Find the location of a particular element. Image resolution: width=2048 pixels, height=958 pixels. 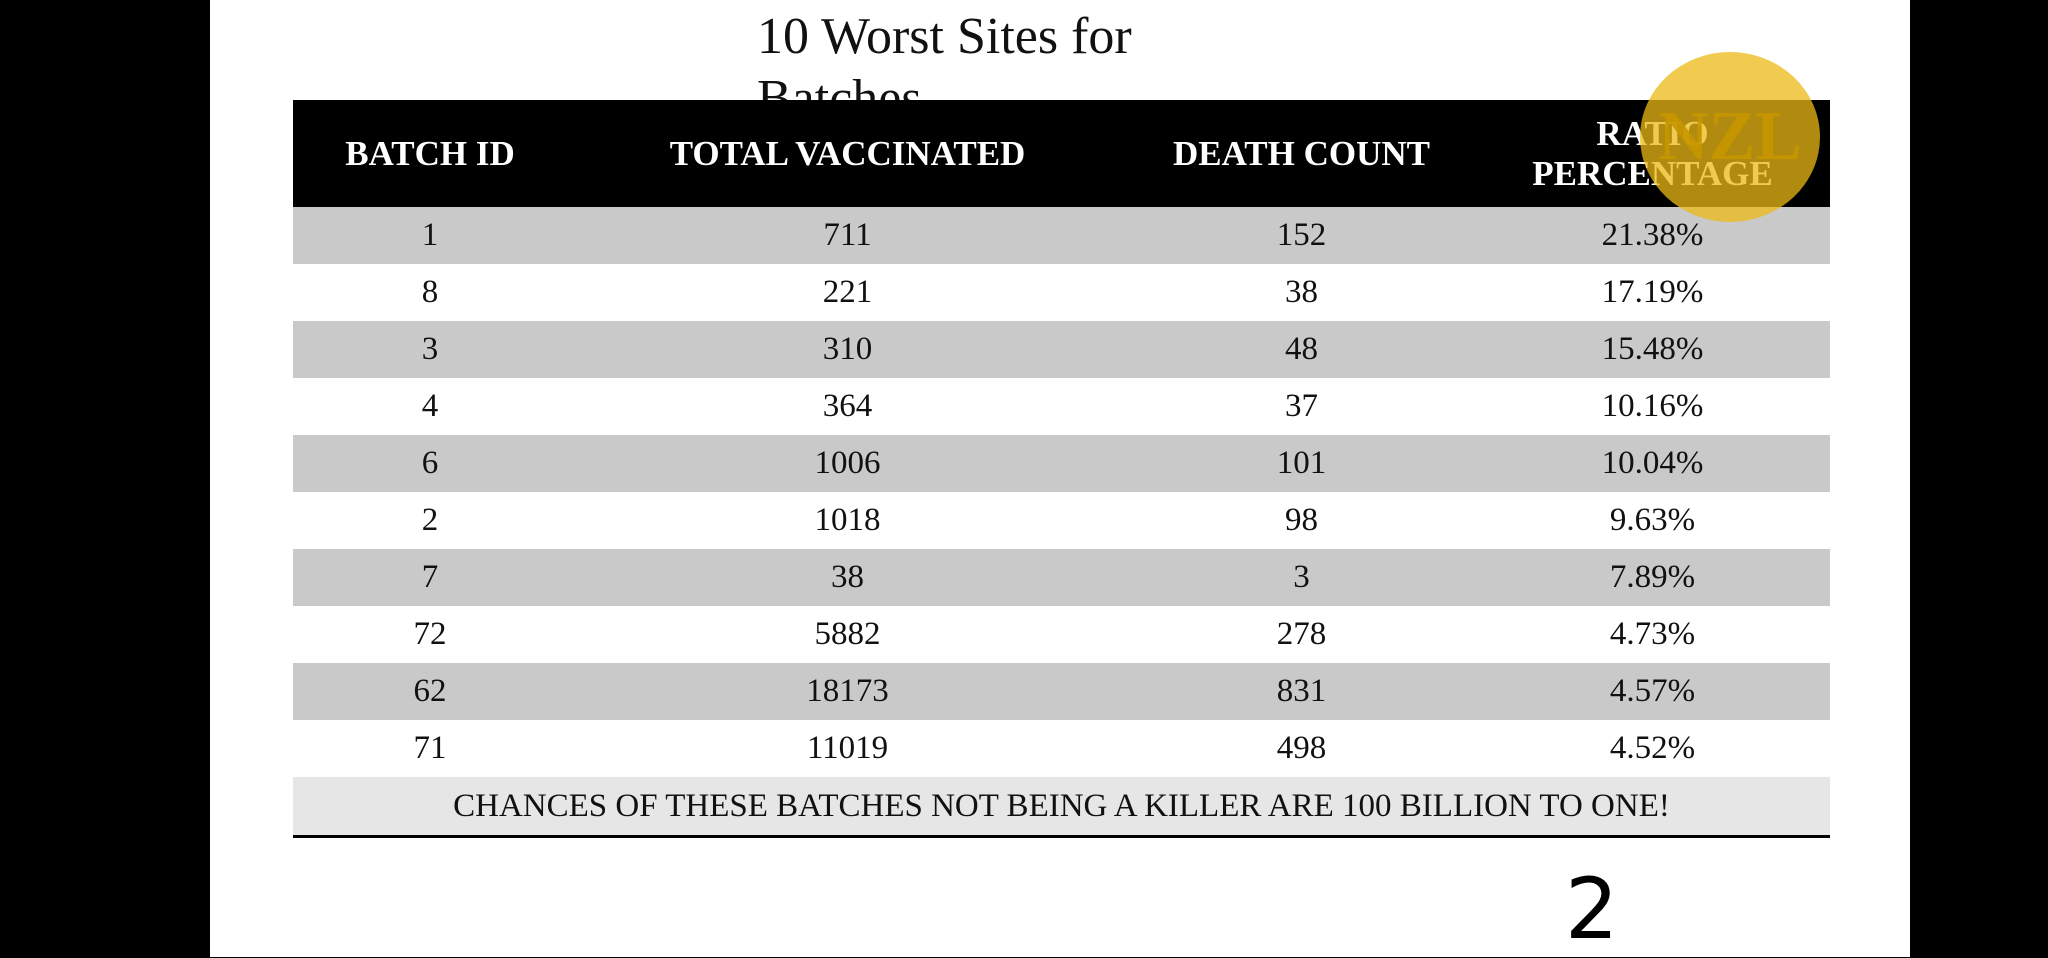

watermark-logo: NZL is located at coordinates (1730, 137).